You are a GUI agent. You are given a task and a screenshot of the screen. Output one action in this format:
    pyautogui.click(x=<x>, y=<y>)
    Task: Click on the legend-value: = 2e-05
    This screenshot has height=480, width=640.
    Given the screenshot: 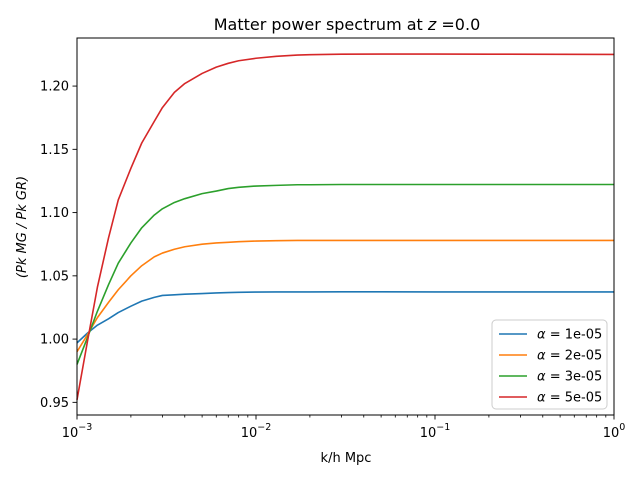 What is the action you would take?
    pyautogui.click(x=574, y=356)
    